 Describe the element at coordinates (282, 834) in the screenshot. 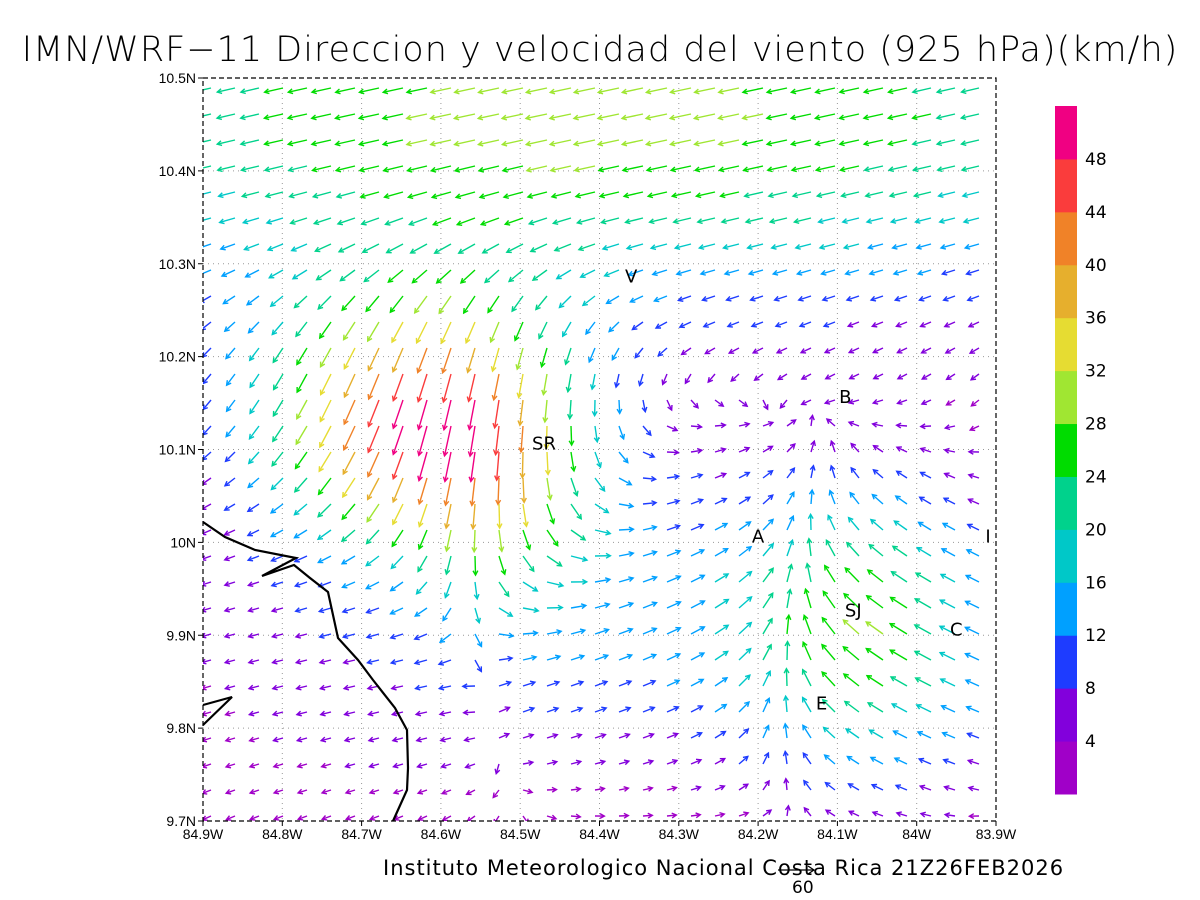

I see `x-tick-label: 84.8W` at that location.